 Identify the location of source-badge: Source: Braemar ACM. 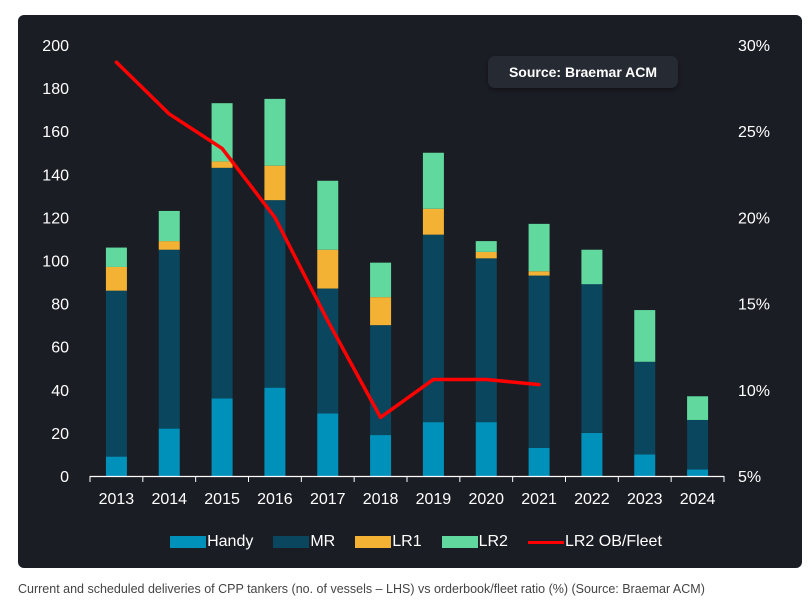
(583, 72).